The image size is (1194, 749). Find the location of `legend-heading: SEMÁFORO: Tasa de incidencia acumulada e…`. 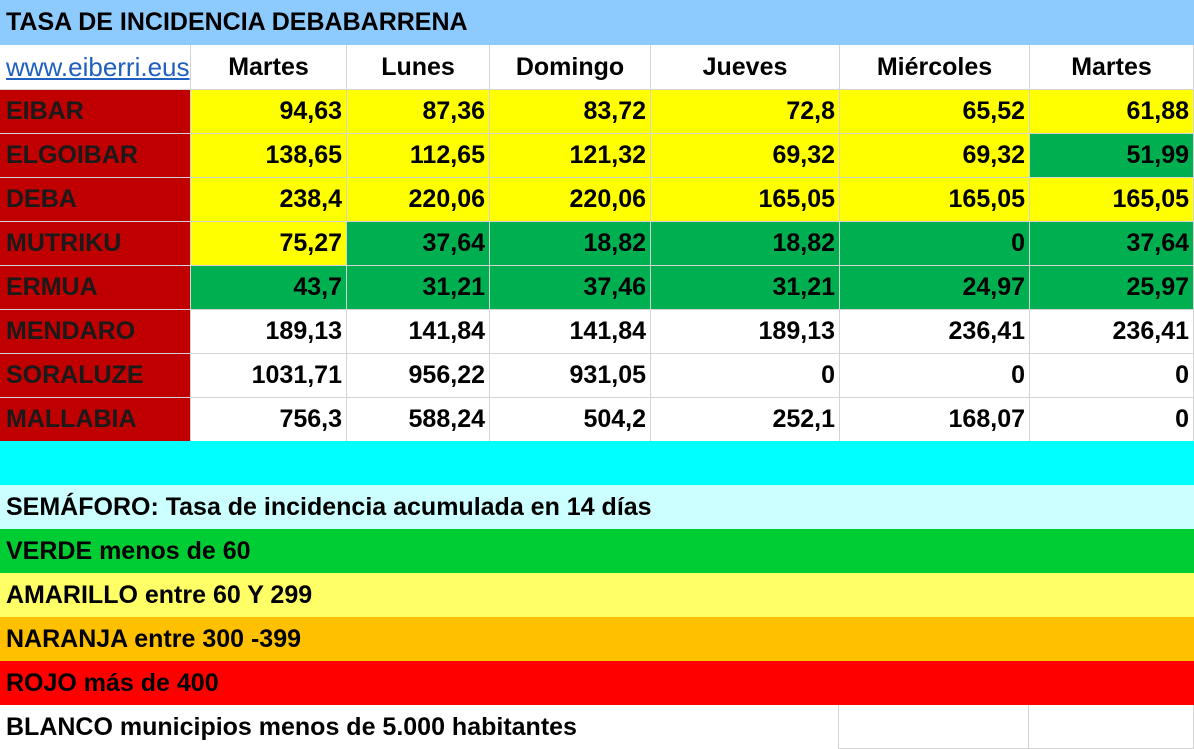

legend-heading: SEMÁFORO: Tasa de incidencia acumulada e… is located at coordinates (597, 507).